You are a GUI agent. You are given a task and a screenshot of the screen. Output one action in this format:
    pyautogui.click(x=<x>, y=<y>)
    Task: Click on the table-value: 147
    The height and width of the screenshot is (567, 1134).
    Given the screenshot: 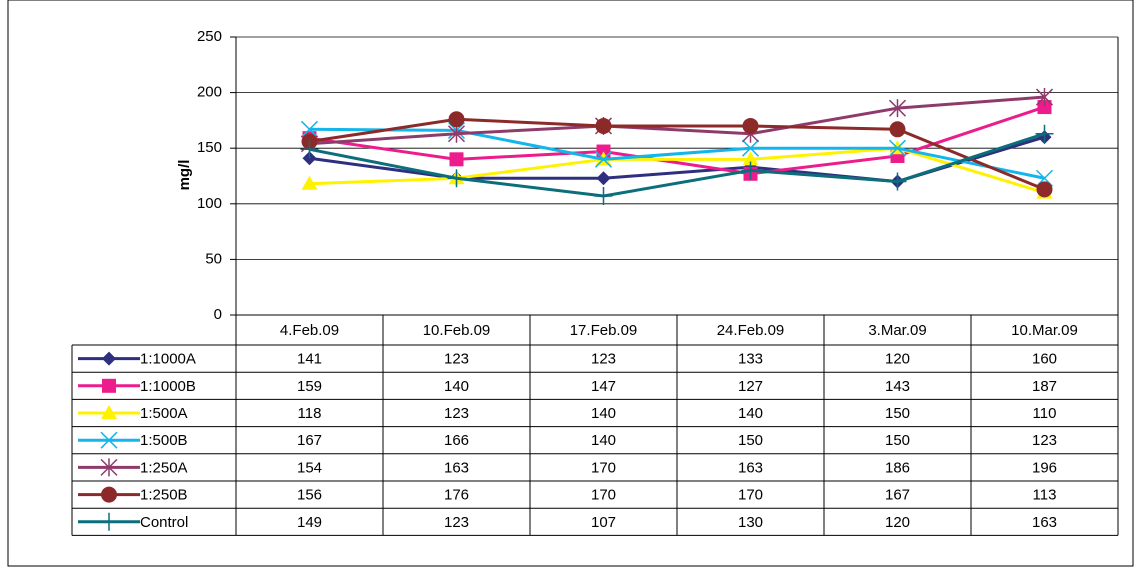 What is the action you would take?
    pyautogui.click(x=603, y=386)
    